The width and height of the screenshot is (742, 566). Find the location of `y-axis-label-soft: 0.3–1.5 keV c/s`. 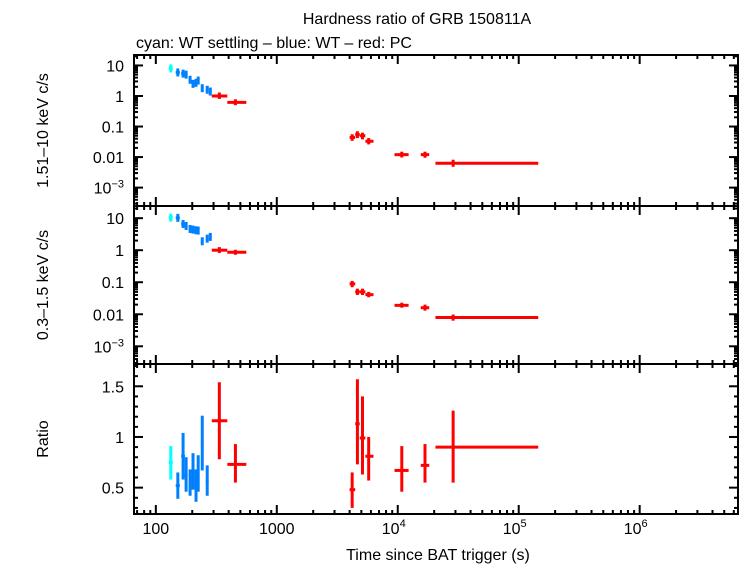

y-axis-label-soft: 0.3–1.5 keV c/s is located at coordinates (43, 285).